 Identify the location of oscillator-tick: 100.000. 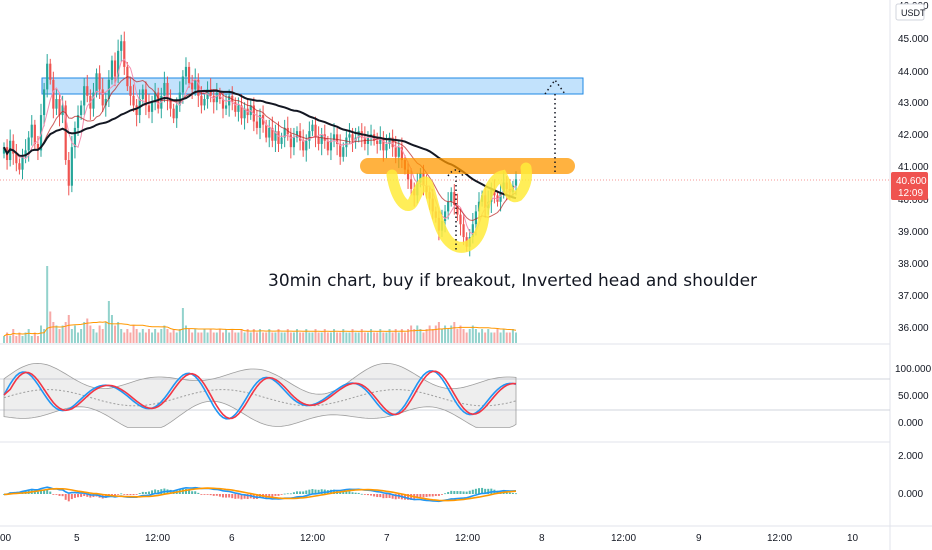
(913, 369).